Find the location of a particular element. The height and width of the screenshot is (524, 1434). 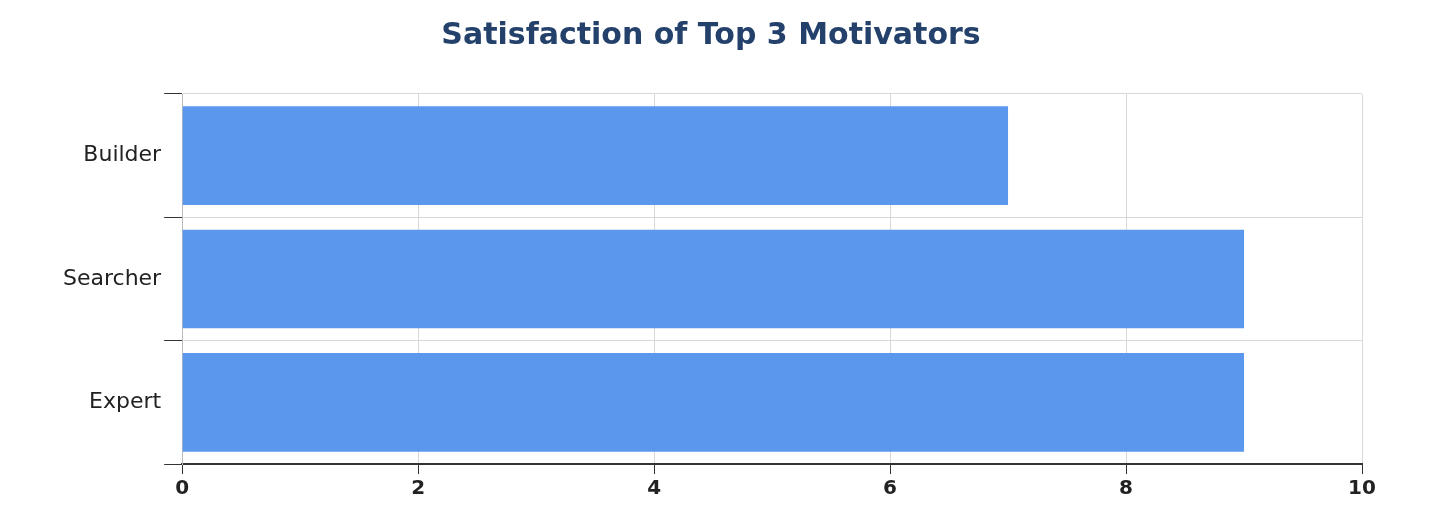

y-tick-label: Expert is located at coordinates (125, 401).